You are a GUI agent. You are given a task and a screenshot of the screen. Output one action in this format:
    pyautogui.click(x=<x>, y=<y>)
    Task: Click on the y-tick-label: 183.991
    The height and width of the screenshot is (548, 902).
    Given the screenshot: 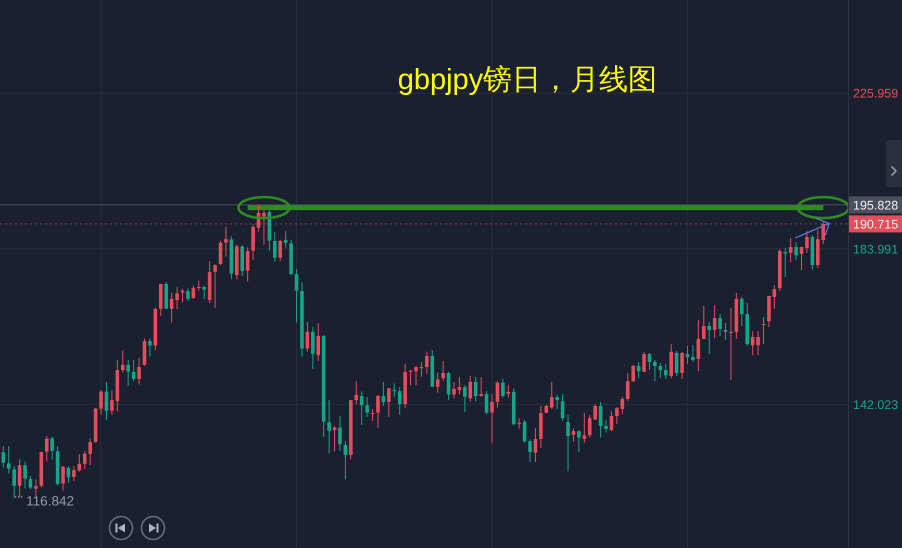 What is the action you would take?
    pyautogui.click(x=875, y=249)
    